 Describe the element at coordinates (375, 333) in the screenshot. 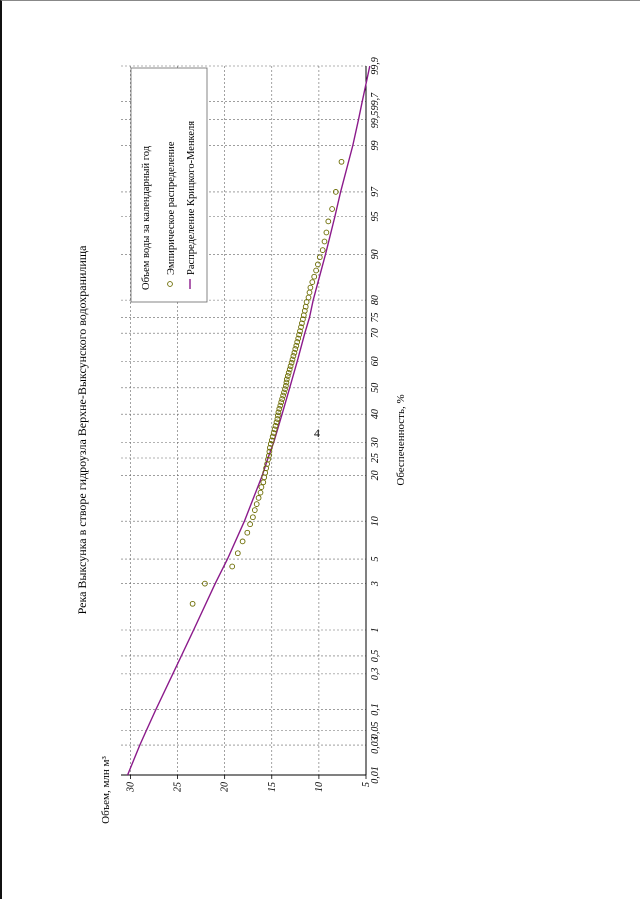

I see `x-tick-label: 70` at that location.